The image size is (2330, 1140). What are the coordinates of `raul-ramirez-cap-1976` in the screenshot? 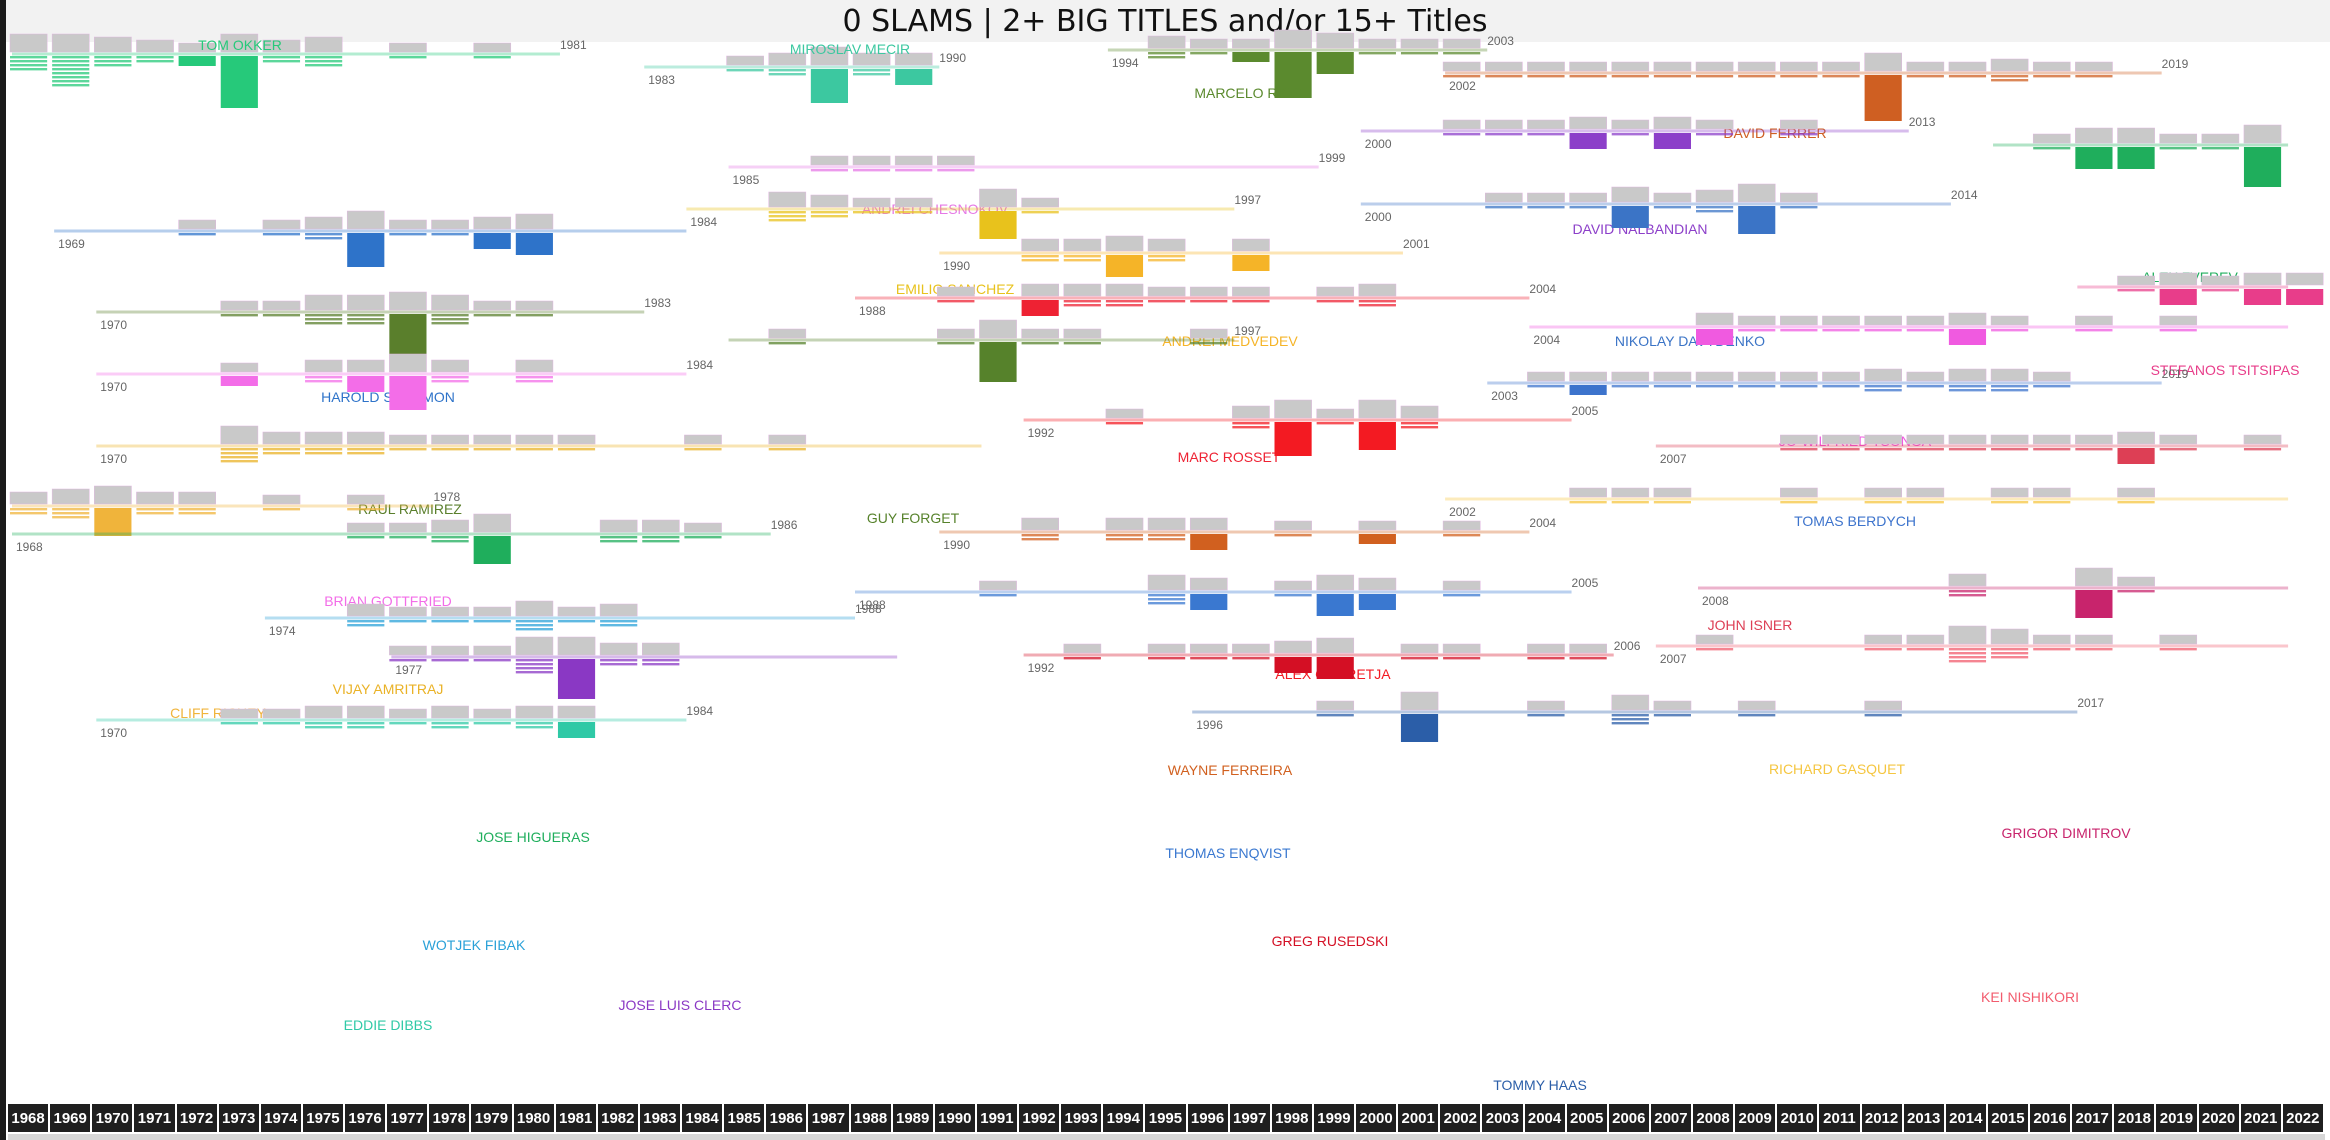 It's located at (365, 302).